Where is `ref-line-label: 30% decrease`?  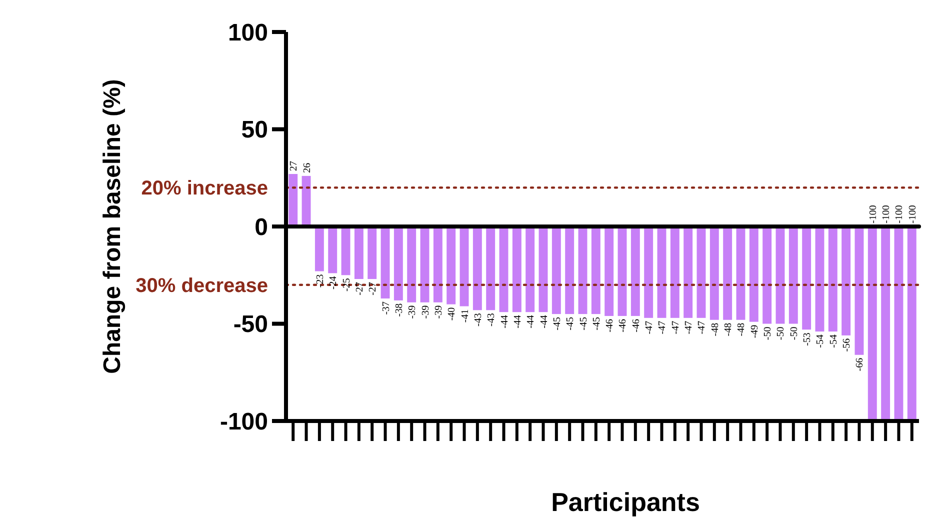 ref-line-label: 30% decrease is located at coordinates (202, 285).